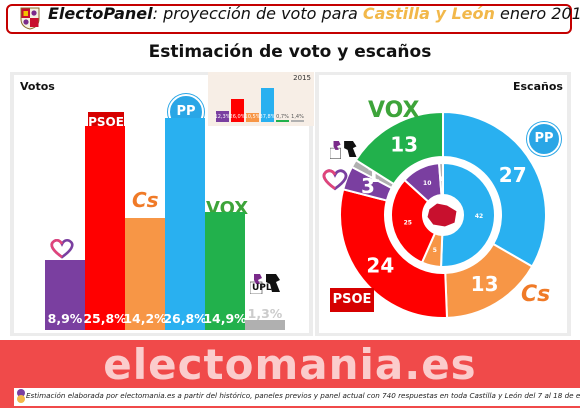  I want to click on seat-2015-label-upl: 1, so click(442, 179).